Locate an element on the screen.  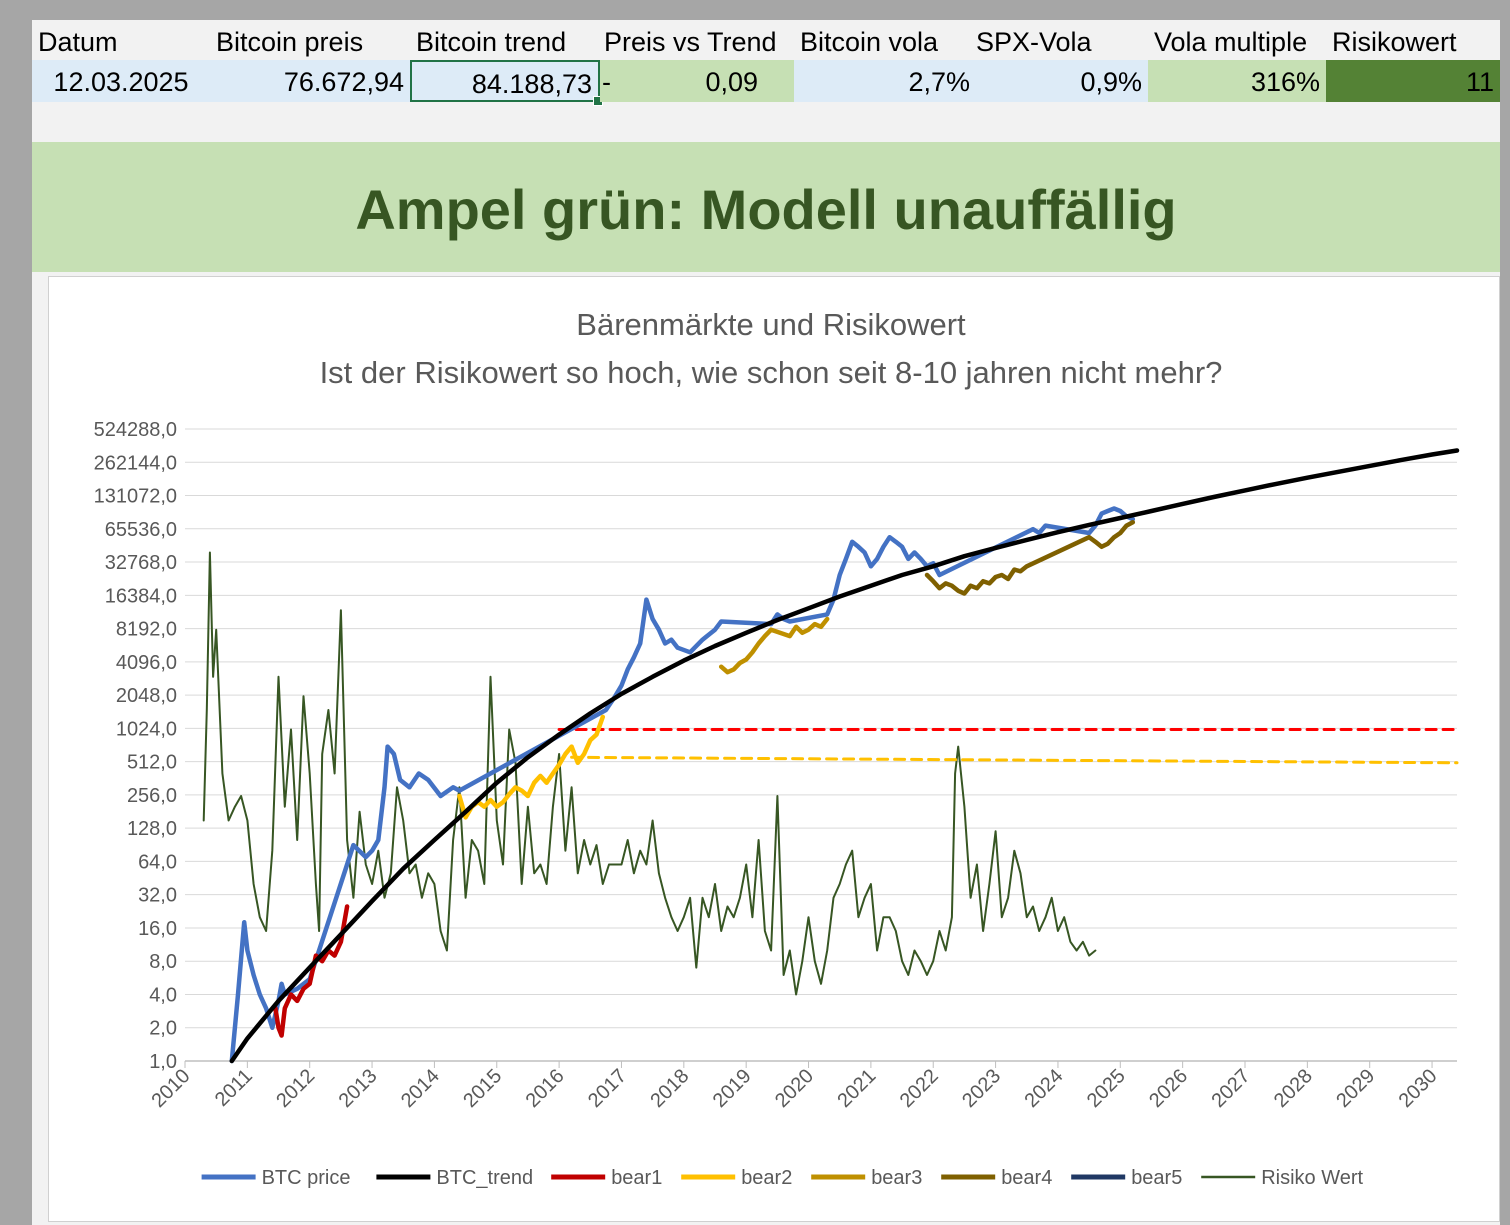
cell-preis-vs-trend-sign: - is located at coordinates (607, 81).